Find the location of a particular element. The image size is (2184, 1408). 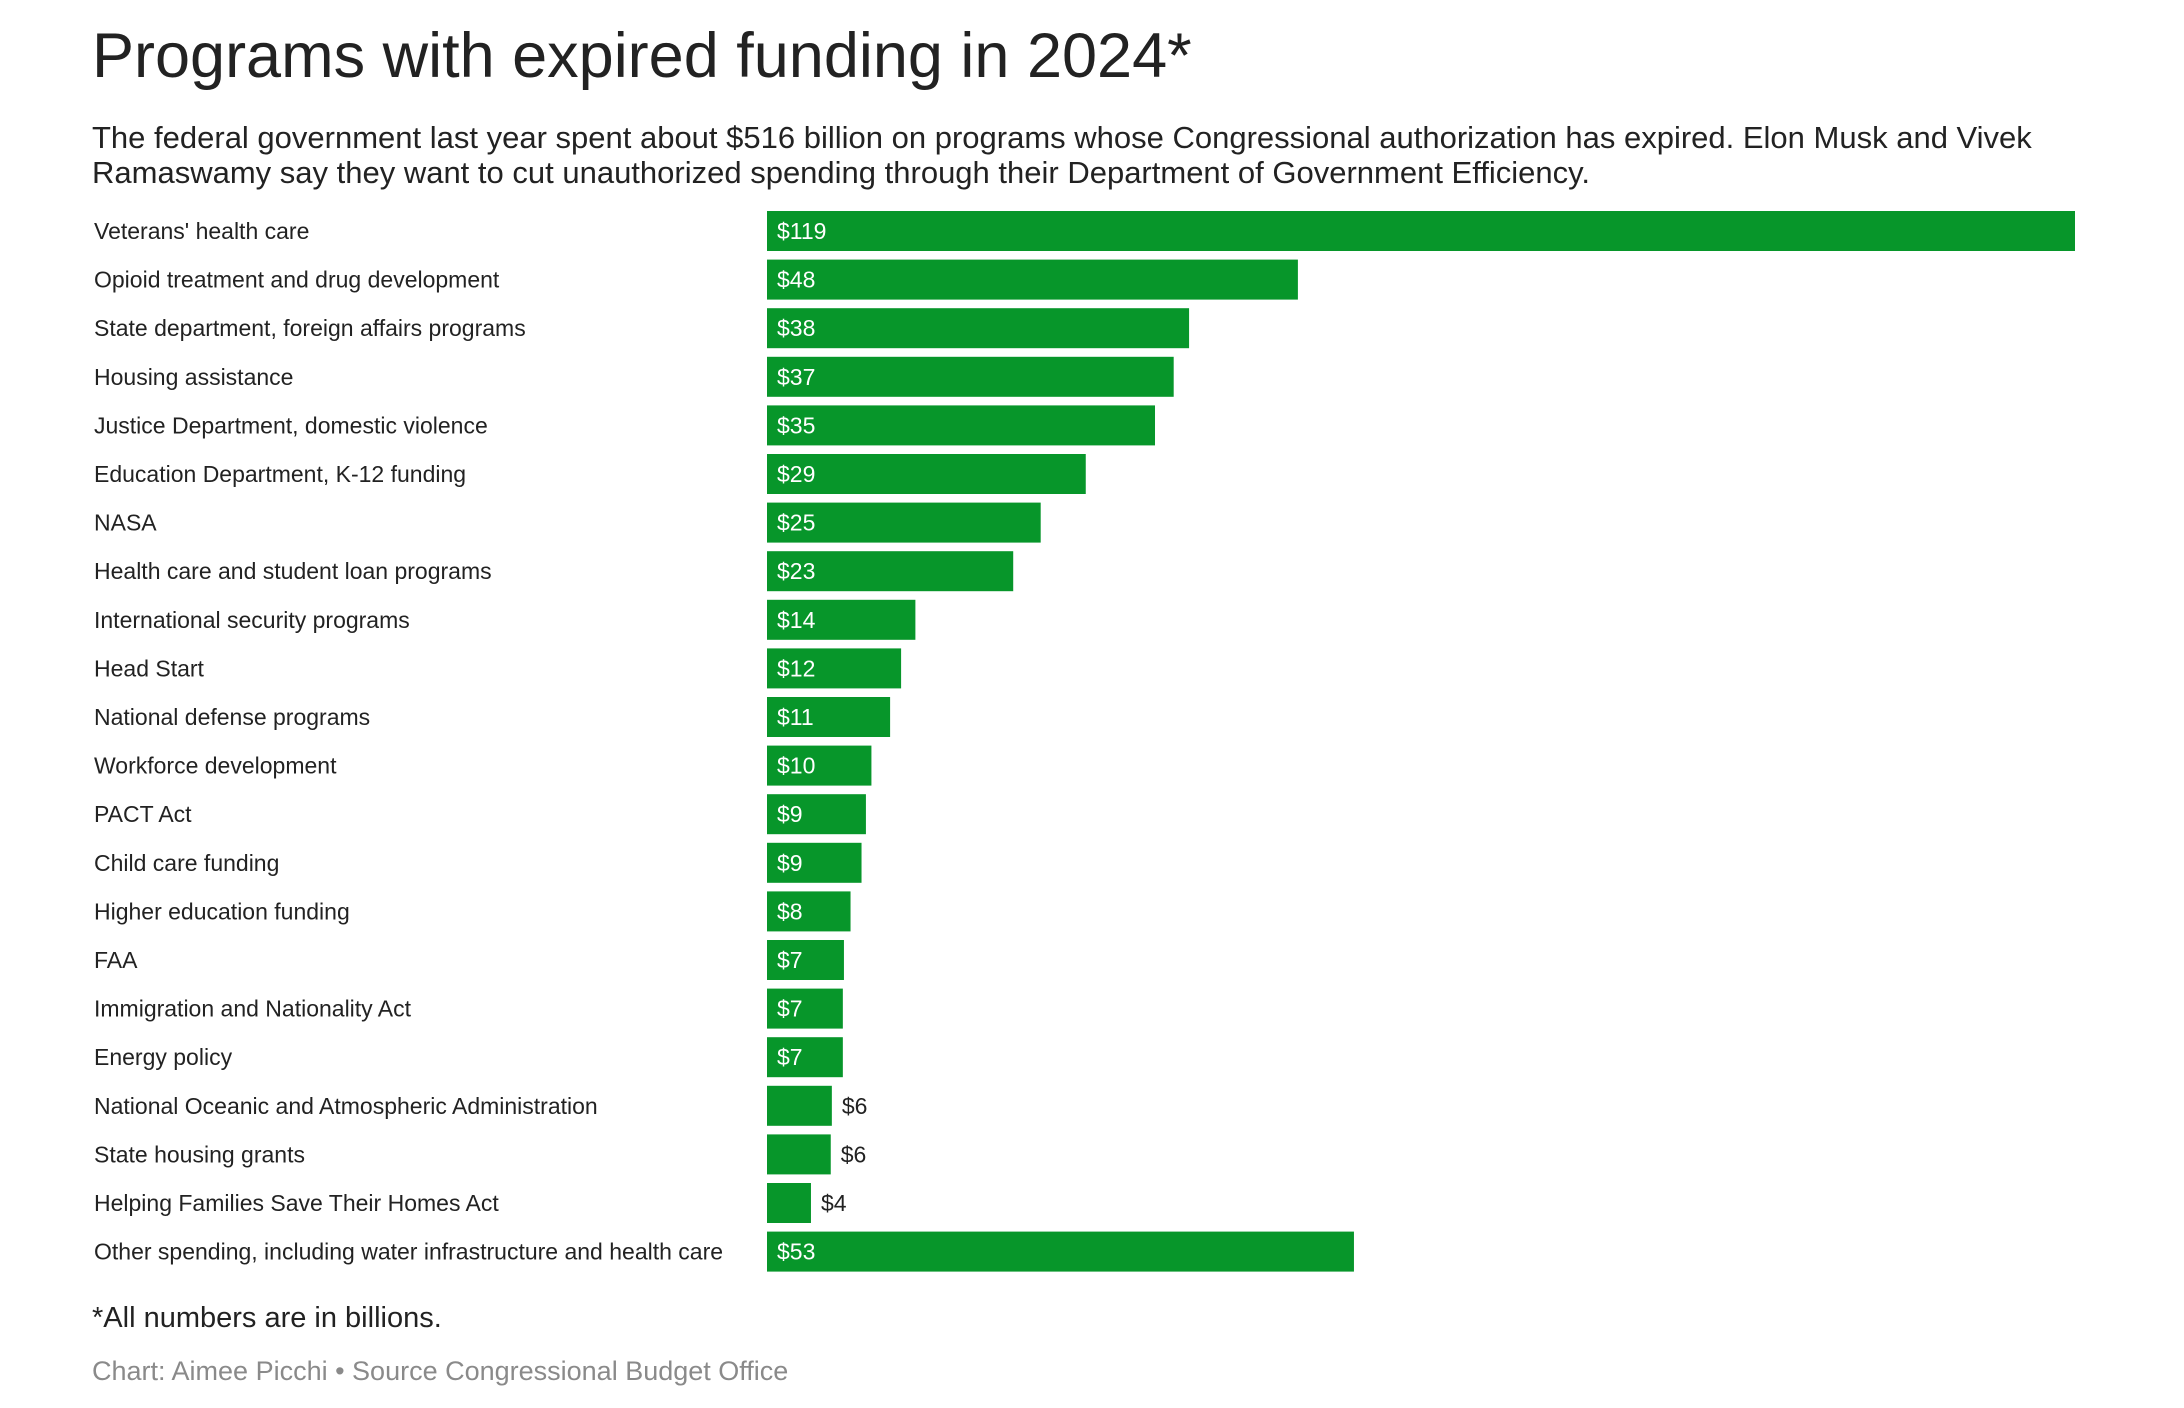

bar-value-label: $29 is located at coordinates (796, 474).